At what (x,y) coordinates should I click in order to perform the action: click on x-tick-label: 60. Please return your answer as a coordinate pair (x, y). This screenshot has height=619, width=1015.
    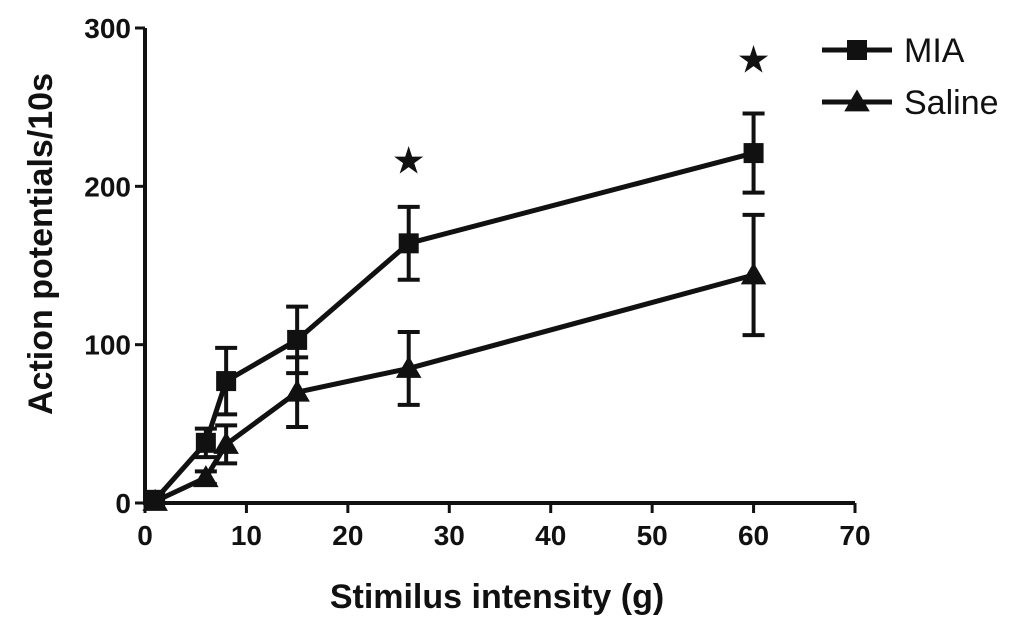
    Looking at the image, I should click on (753, 535).